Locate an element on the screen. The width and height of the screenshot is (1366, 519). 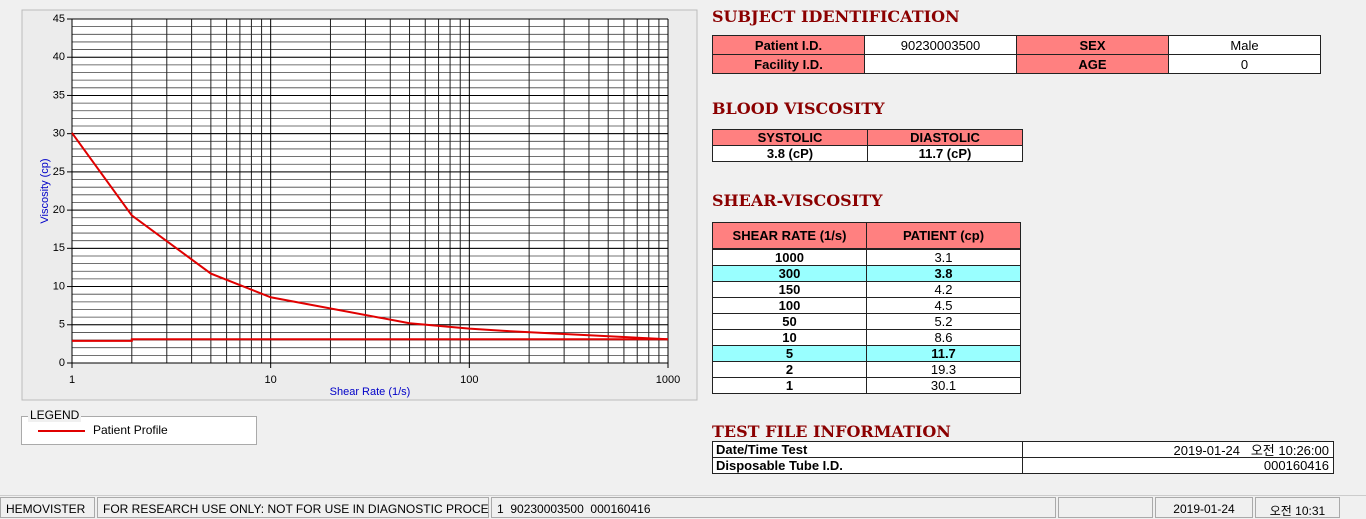
table-cell: 000160416 is located at coordinates (1178, 465).